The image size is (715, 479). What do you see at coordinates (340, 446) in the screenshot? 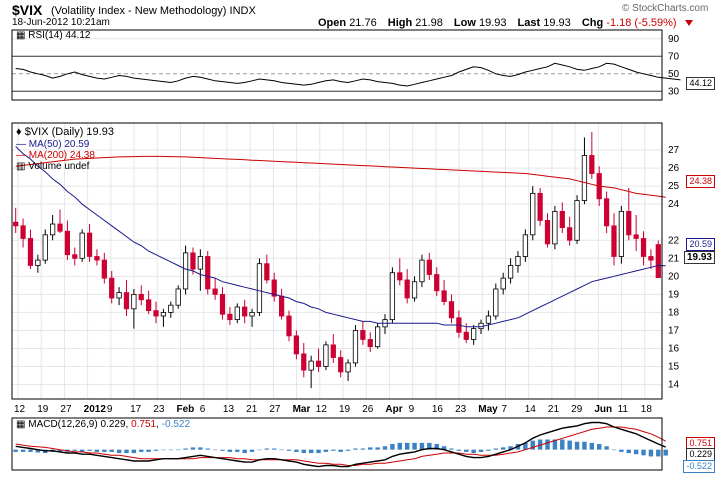
I see `macd-signal-line` at bounding box center [340, 446].